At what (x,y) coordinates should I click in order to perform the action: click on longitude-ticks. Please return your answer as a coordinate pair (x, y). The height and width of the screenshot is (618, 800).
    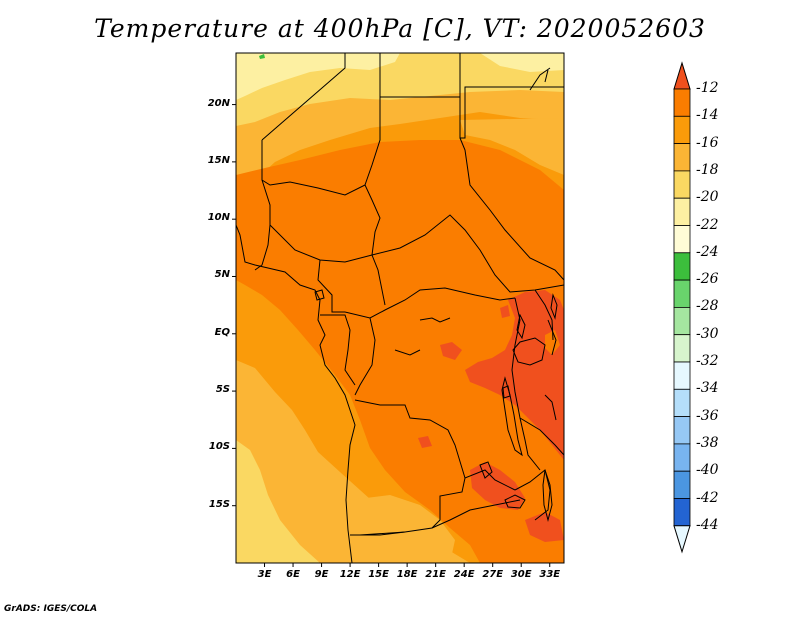
    Looking at the image, I should click on (407, 565).